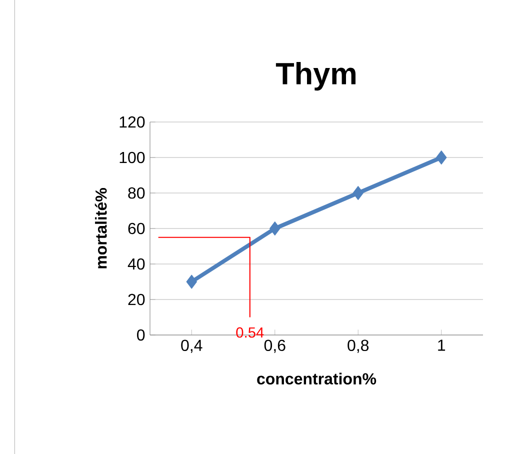 This screenshot has height=454, width=505. What do you see at coordinates (316, 76) in the screenshot?
I see `chart-title: Thym` at bounding box center [316, 76].